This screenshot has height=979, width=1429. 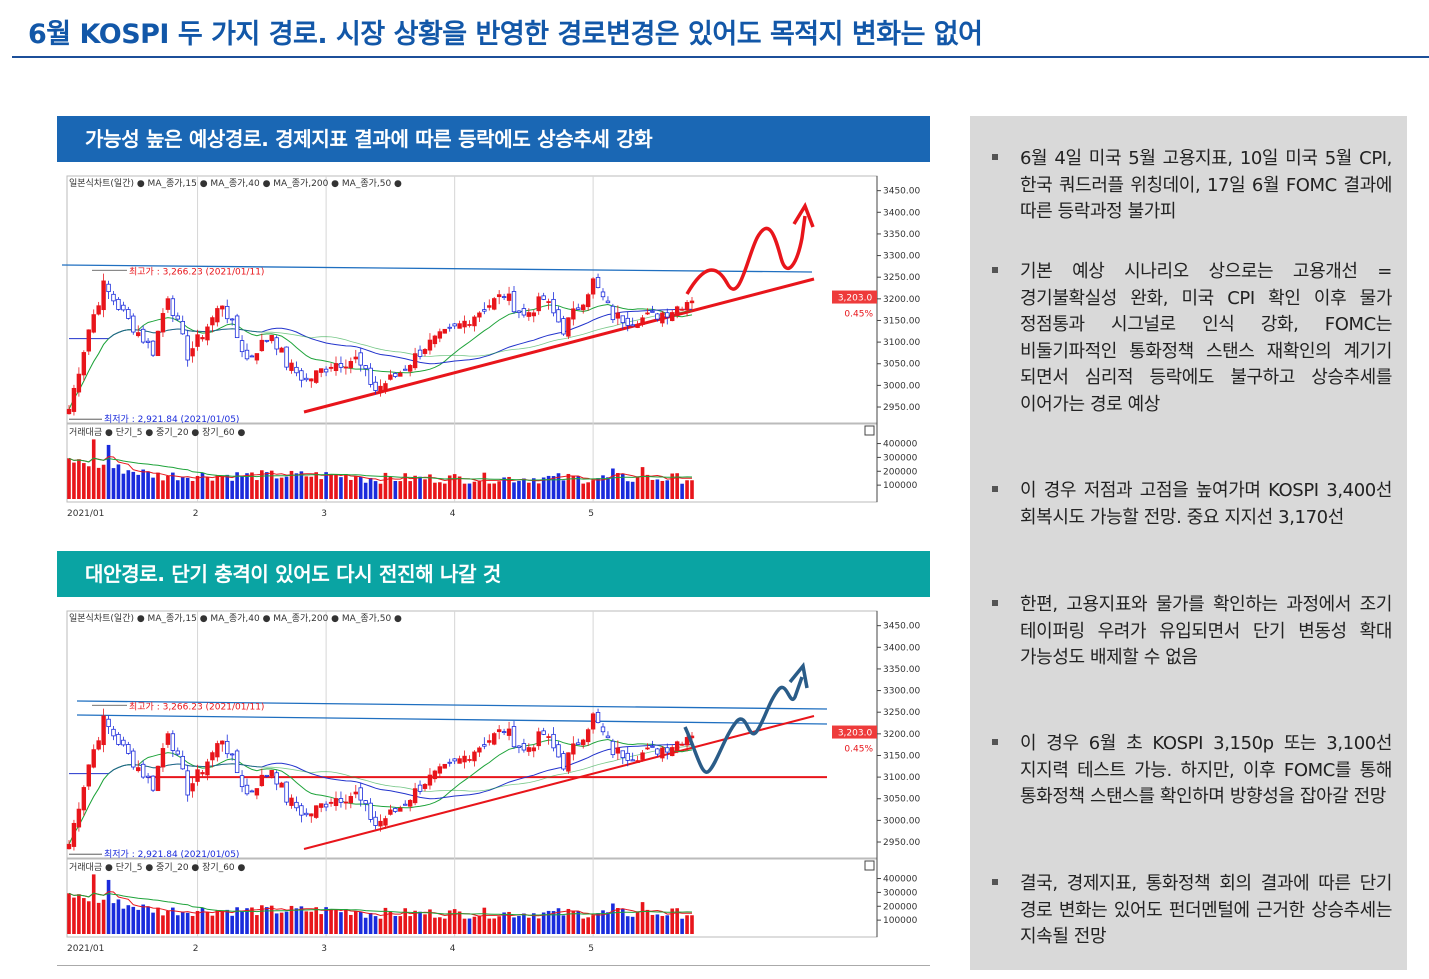 I want to click on y-tick-label: 3300.00, so click(x=901, y=257).